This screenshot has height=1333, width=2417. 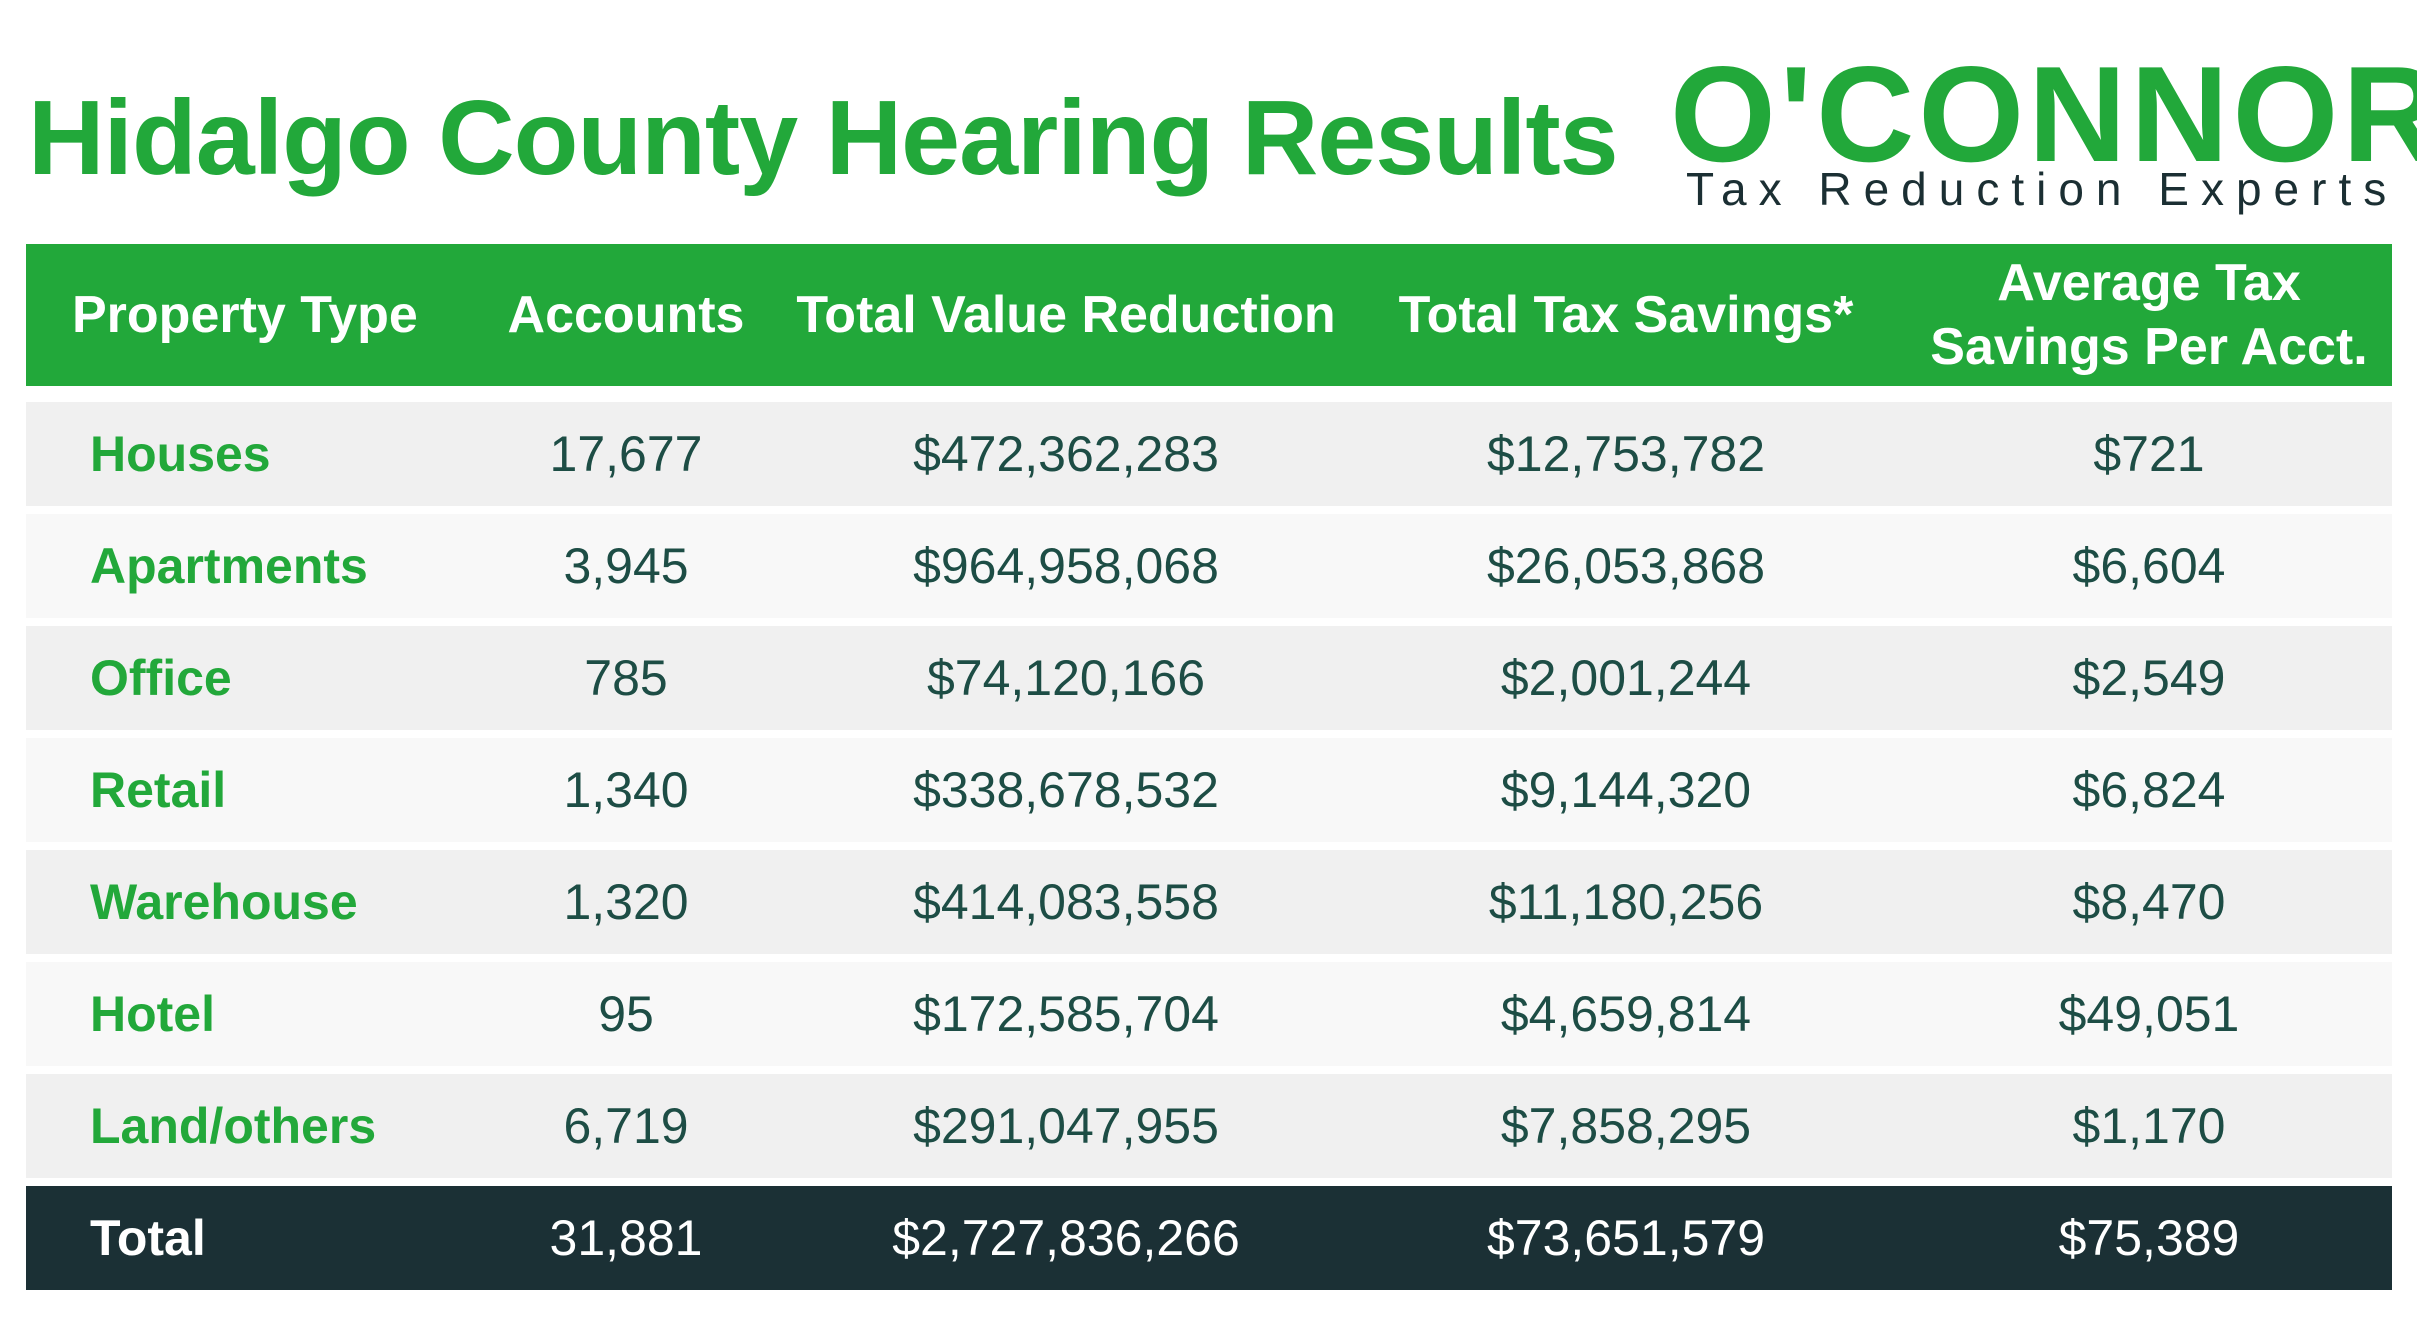 I want to click on property-type-cell: Retail, so click(x=158, y=790).